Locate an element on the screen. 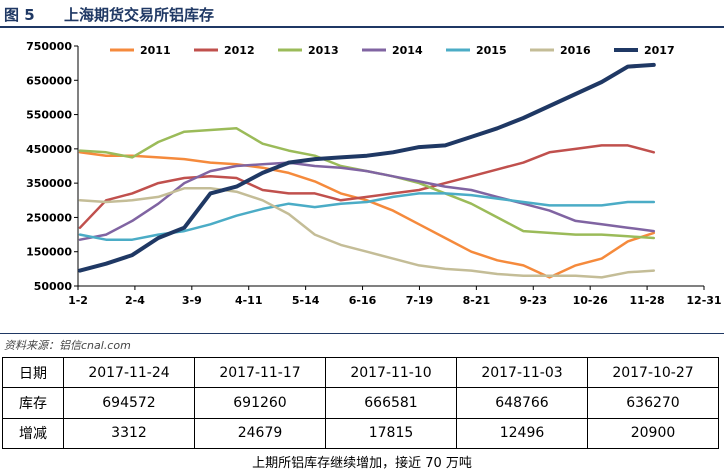  y-tick-label: 750000 is located at coordinates (49, 46).